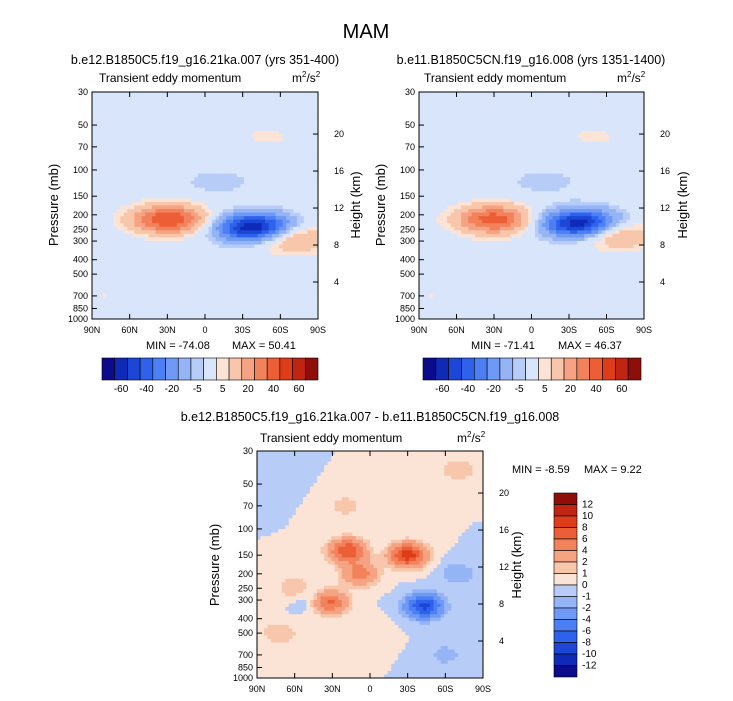 This screenshot has width=733, height=701. Describe the element at coordinates (339, 171) in the screenshot. I see `height-tick-label: 16` at that location.